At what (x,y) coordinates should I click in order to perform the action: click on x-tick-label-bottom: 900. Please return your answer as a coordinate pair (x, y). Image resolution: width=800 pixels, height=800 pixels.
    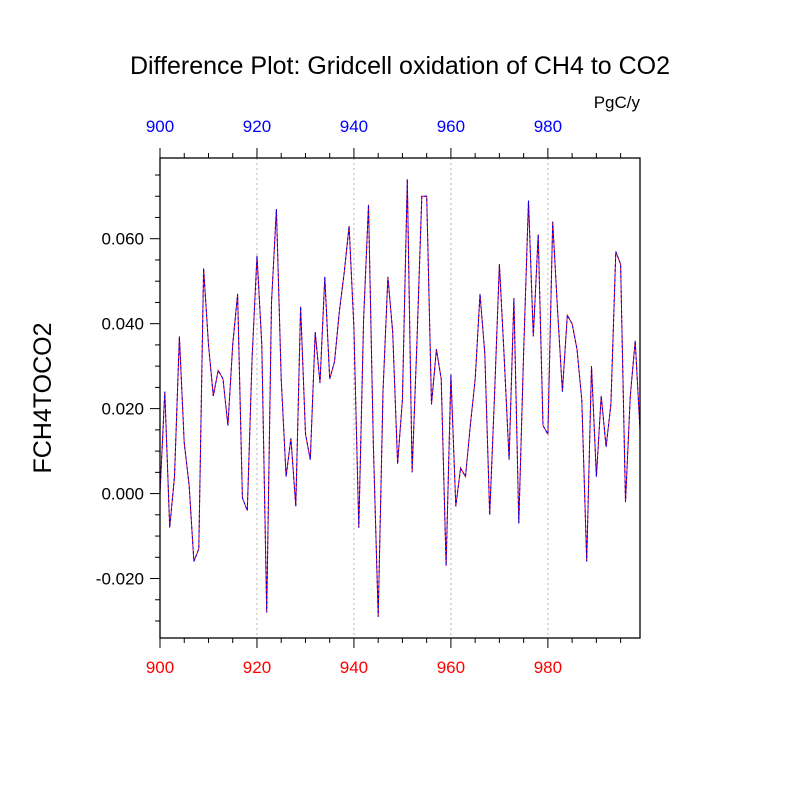
    Looking at the image, I should click on (160, 667).